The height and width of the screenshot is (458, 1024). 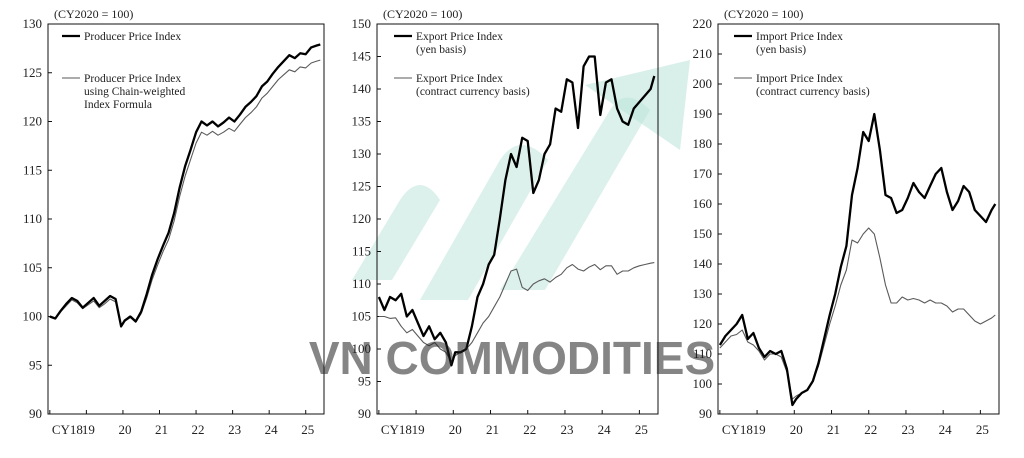 I want to click on legend-label: Export Price Index (yen basis), so click(x=459, y=43).